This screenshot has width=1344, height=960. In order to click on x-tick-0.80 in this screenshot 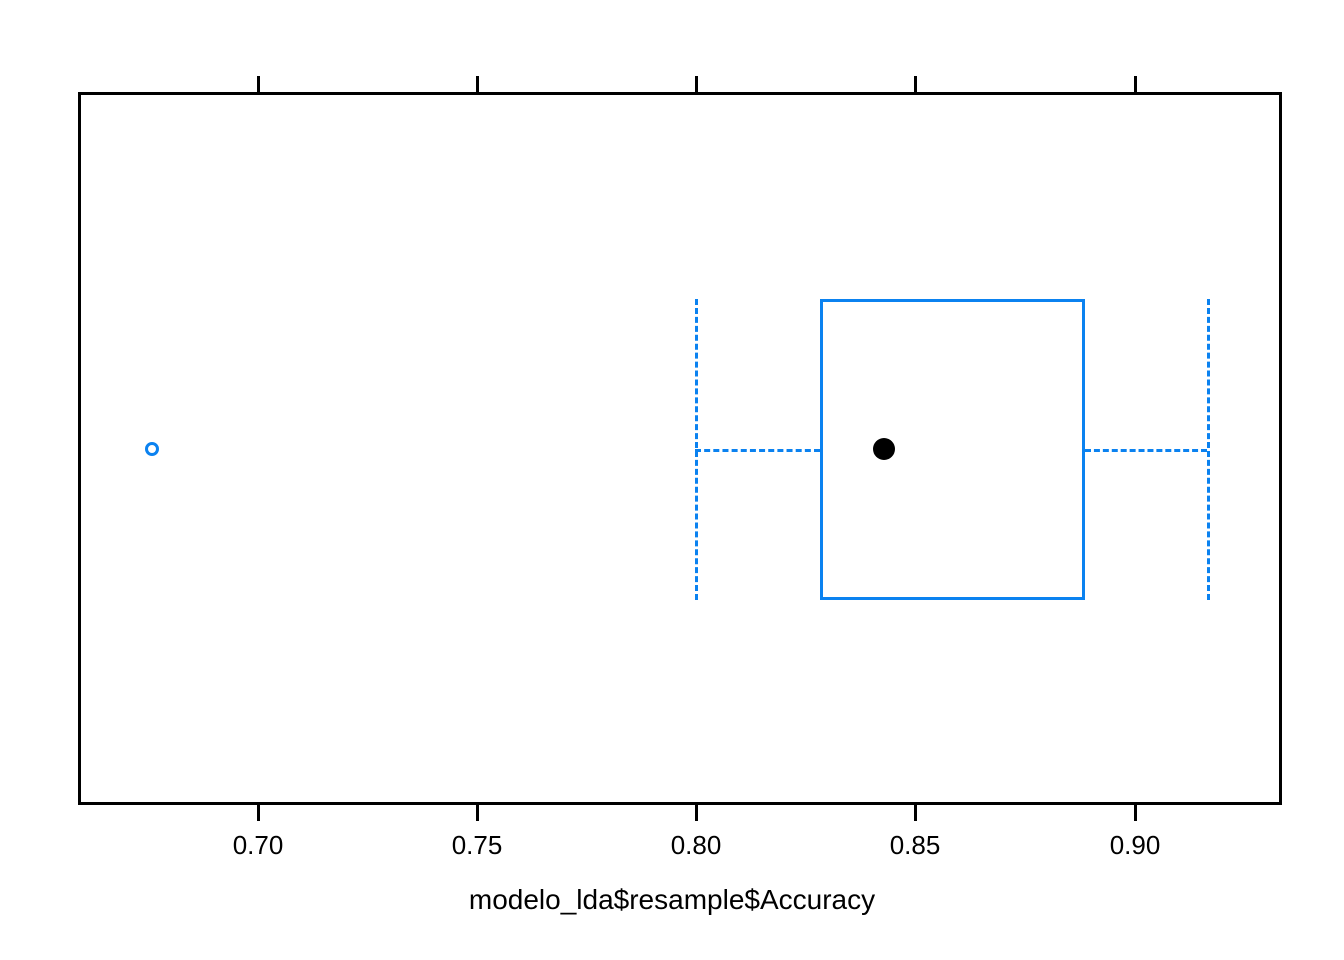, I will do `click(696, 813)`.